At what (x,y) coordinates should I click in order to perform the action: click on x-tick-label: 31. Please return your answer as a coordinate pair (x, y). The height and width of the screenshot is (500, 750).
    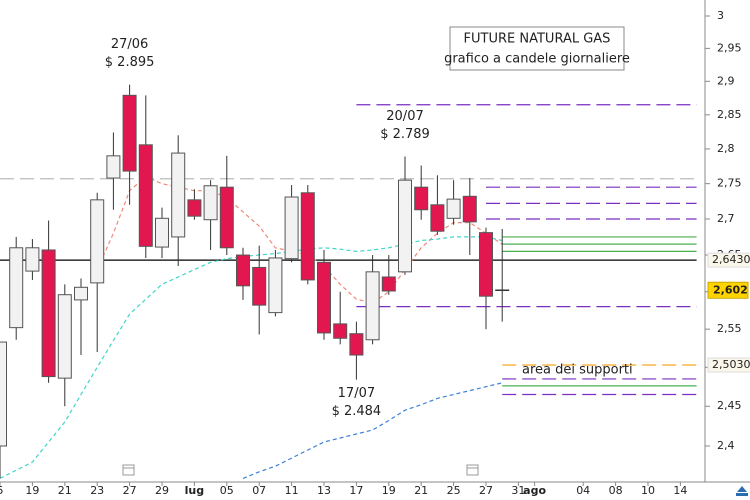
    Looking at the image, I should click on (518, 490).